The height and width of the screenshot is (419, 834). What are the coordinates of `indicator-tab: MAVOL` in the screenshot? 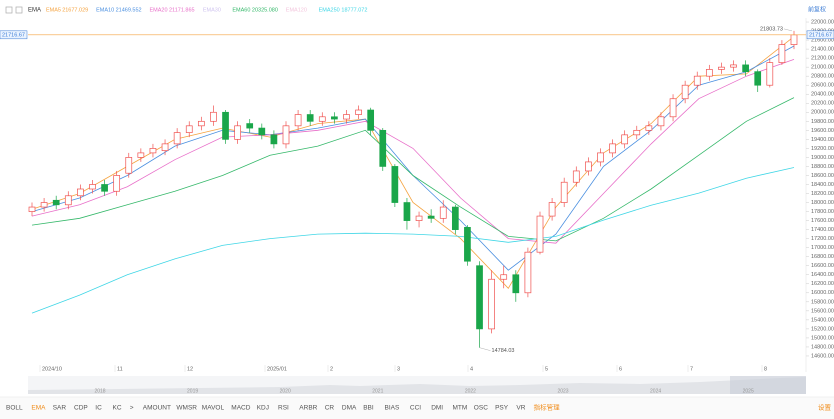 It's located at (213, 408).